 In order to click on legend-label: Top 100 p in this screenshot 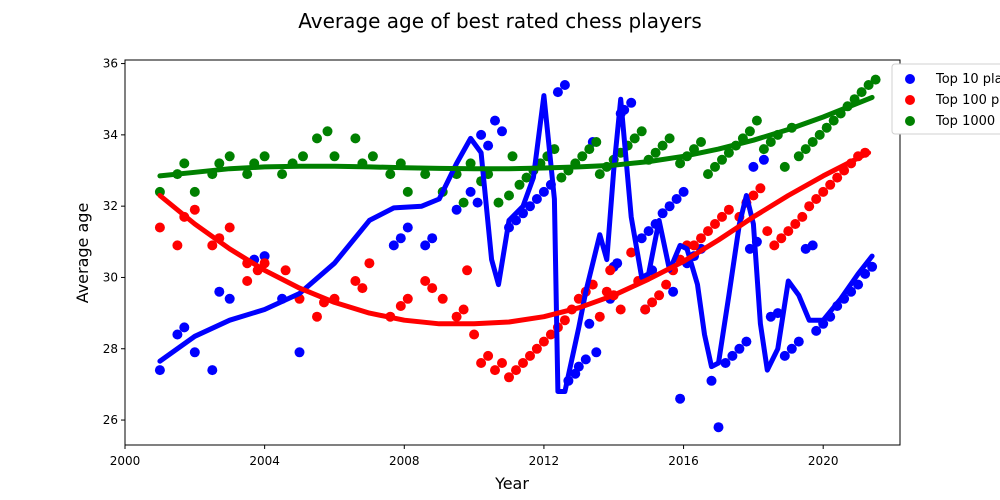, I will do `click(967, 100)`.